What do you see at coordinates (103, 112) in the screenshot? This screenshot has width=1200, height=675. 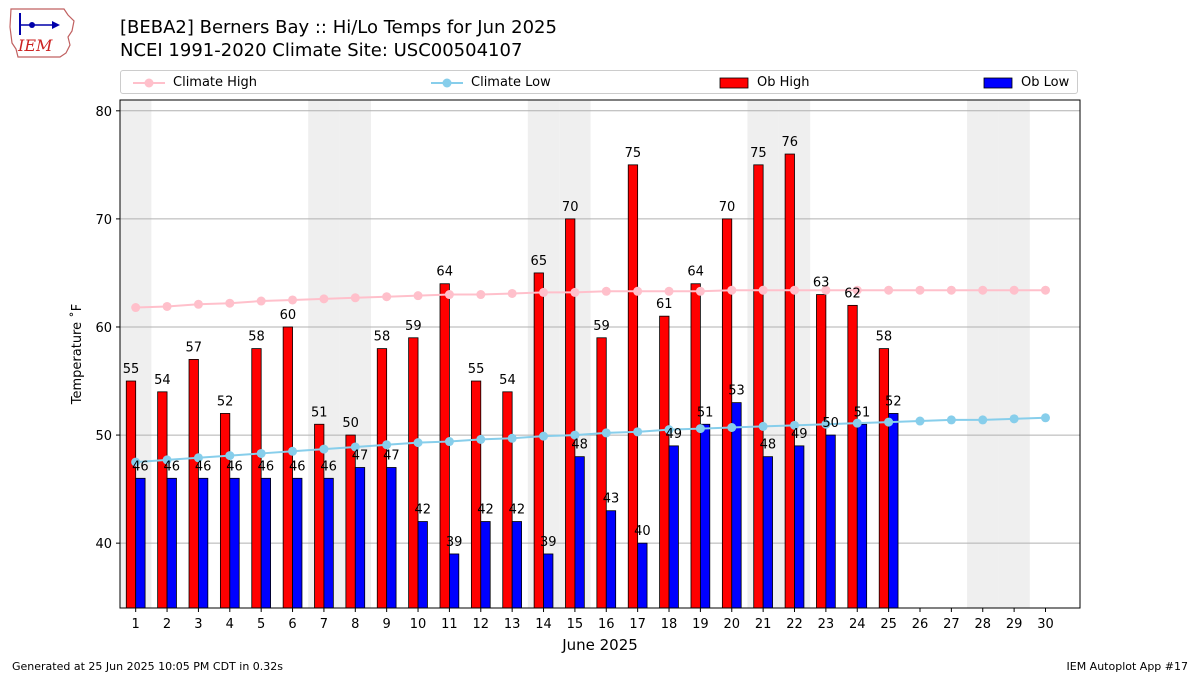 I see `y-tick-label: 80` at bounding box center [103, 112].